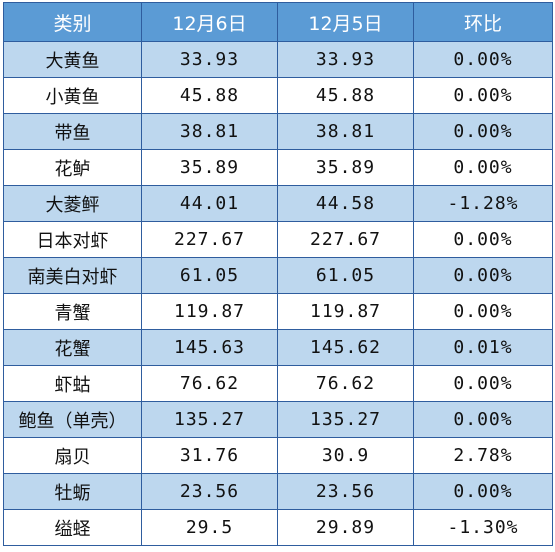  I want to click on cell-dec5-price: 227.67, so click(345, 239).